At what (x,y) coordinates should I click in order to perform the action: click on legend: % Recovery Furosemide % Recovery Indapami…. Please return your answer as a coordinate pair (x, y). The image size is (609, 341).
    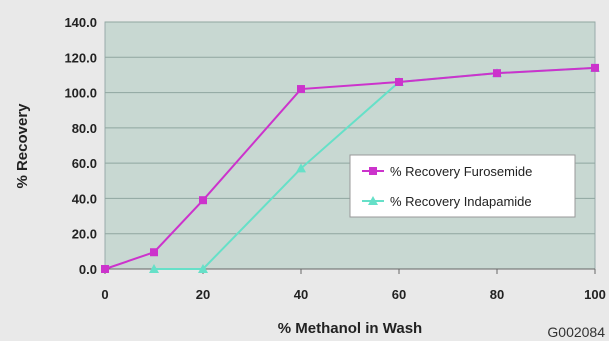
    Looking at the image, I should click on (462, 186).